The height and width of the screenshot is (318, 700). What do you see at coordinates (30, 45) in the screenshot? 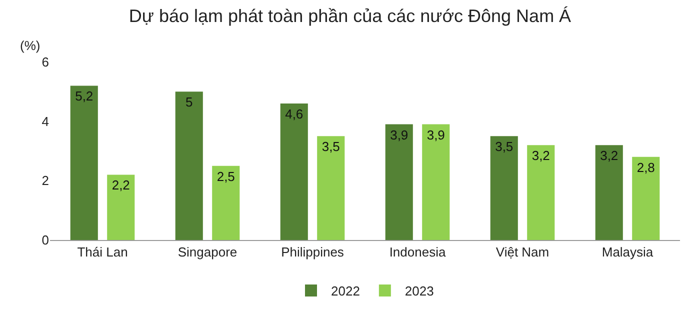
I see `y-axis-title: (%)` at bounding box center [30, 45].